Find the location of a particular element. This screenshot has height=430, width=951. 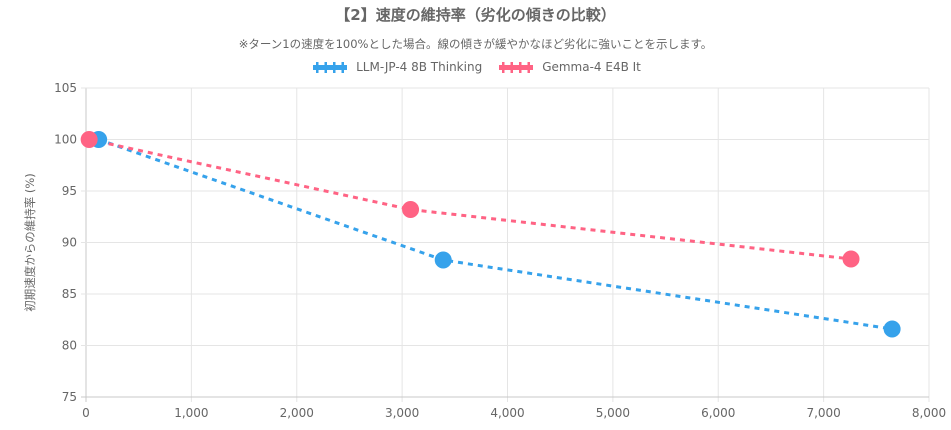

x-tick-label: 7,000 is located at coordinates (823, 413).